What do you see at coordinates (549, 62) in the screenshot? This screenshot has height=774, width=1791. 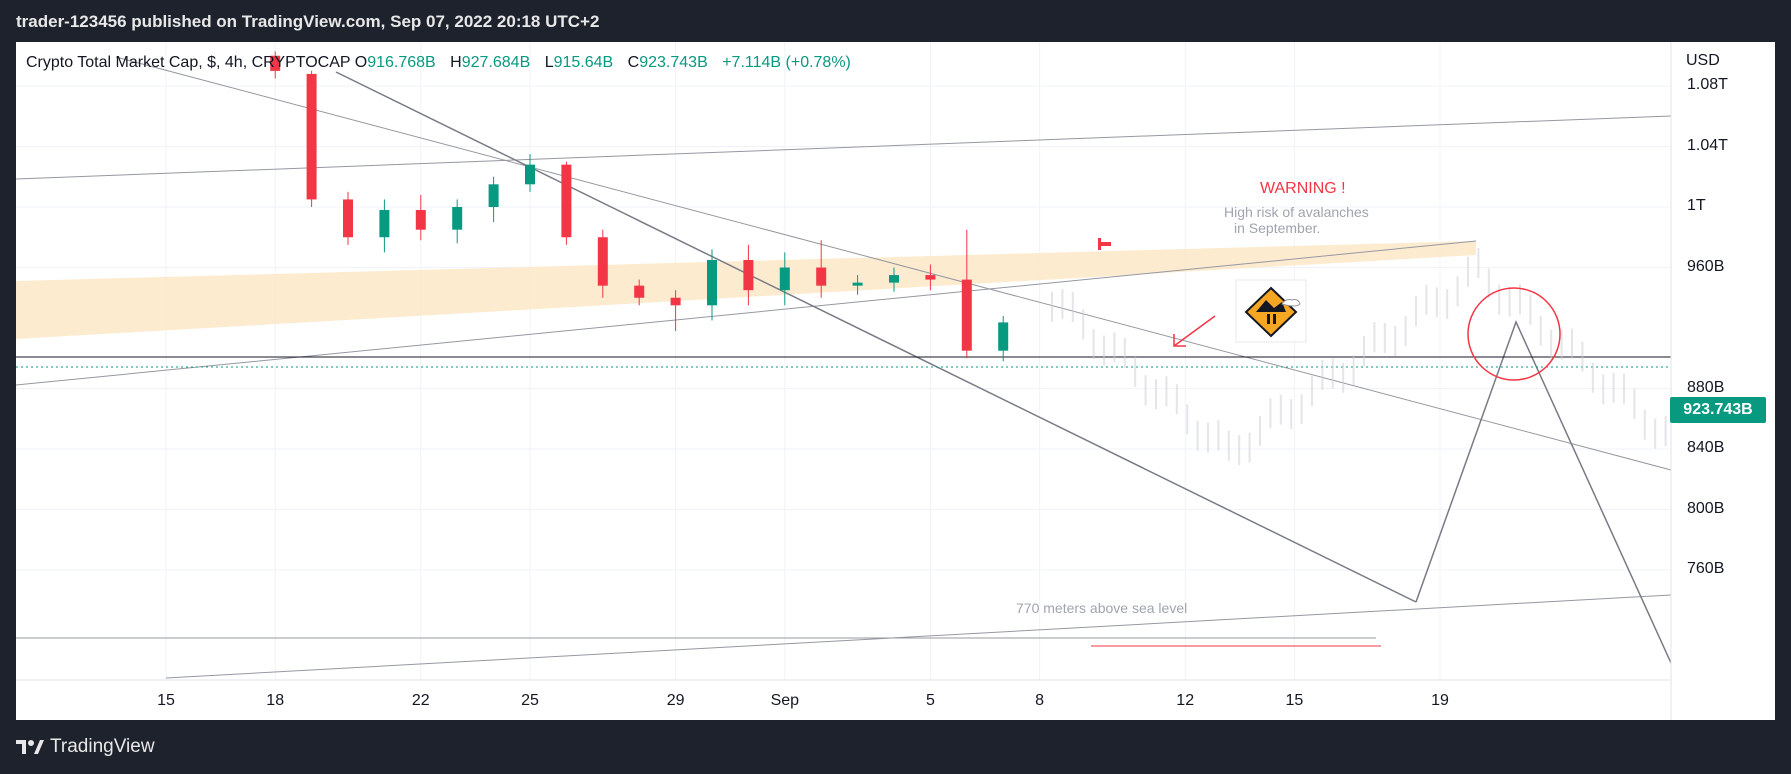 I see `legend-low-label: L` at bounding box center [549, 62].